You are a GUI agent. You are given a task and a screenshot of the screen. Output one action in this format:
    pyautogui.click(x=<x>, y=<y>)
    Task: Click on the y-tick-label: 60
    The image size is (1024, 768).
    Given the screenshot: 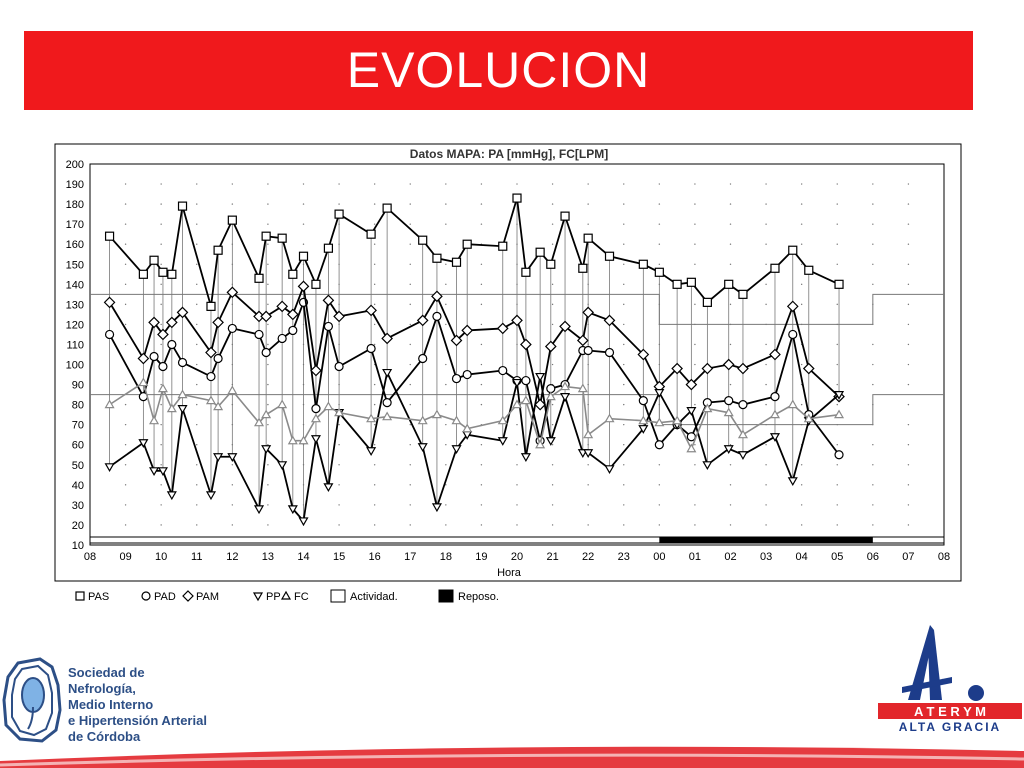 What is the action you would take?
    pyautogui.click(x=78, y=446)
    